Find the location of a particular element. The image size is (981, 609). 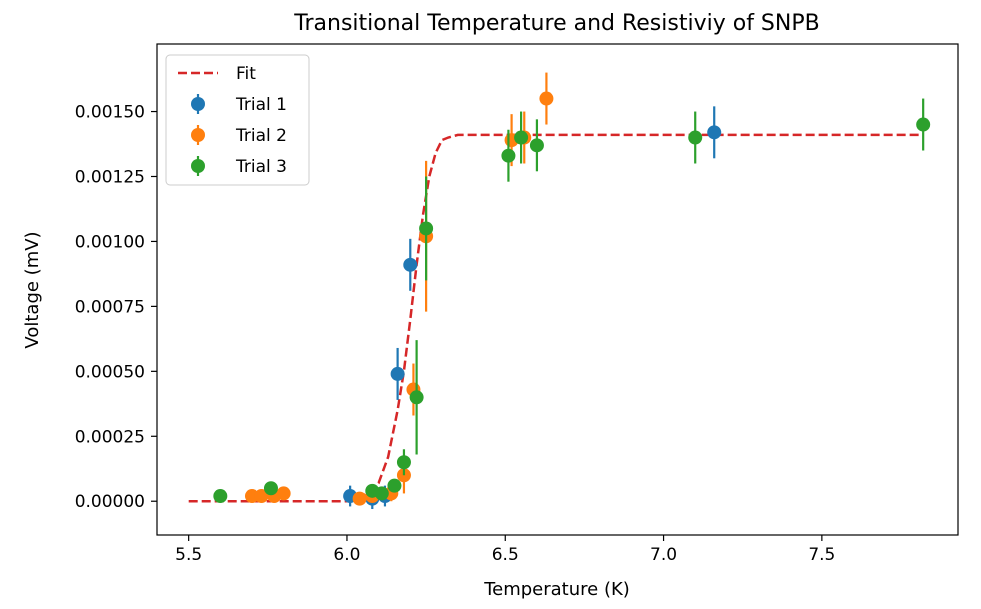

y-tick-label: 0.00150 is located at coordinates (110, 113).